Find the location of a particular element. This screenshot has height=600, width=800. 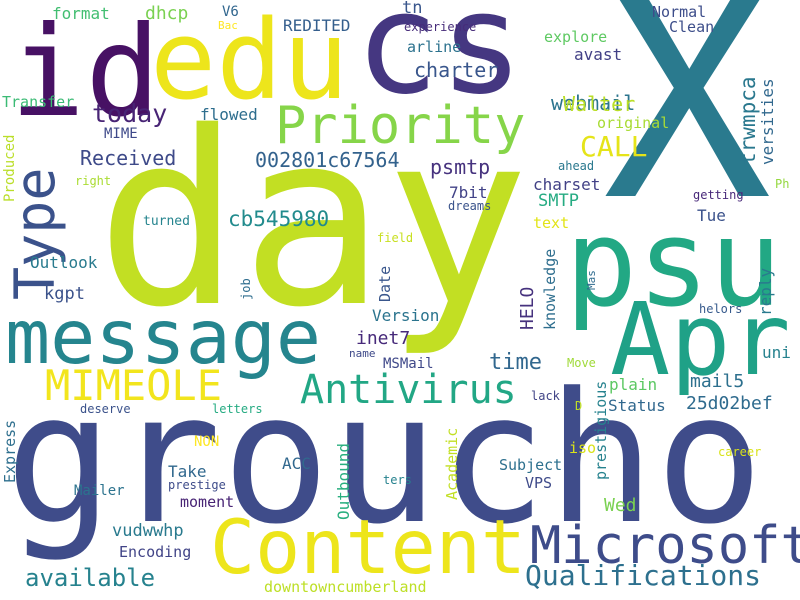

word-deserve: deserve is located at coordinates (105, 409).